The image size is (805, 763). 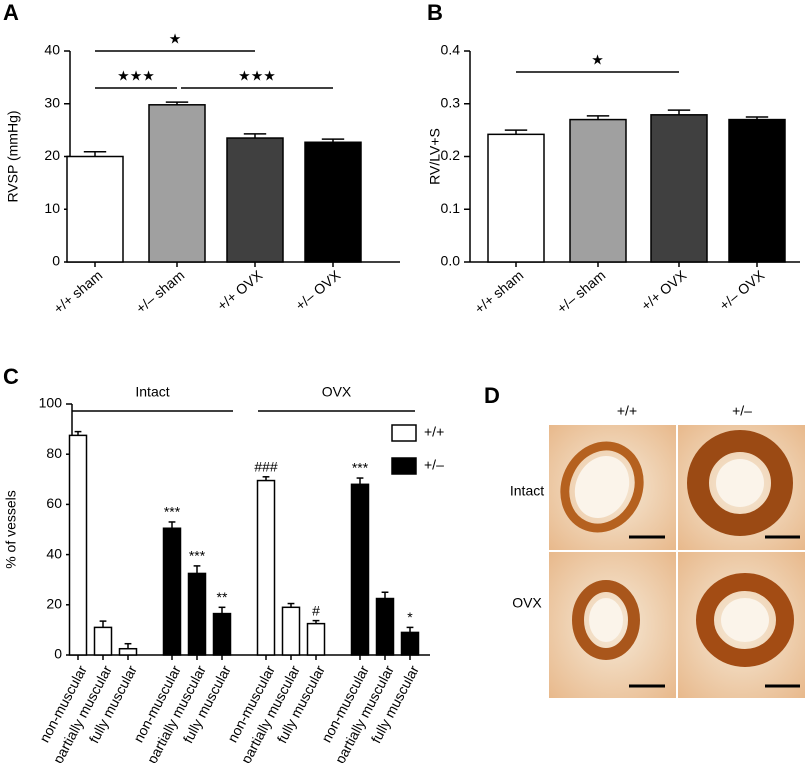 What do you see at coordinates (52, 102) in the screenshot?
I see `y-tick-label: 30` at bounding box center [52, 102].